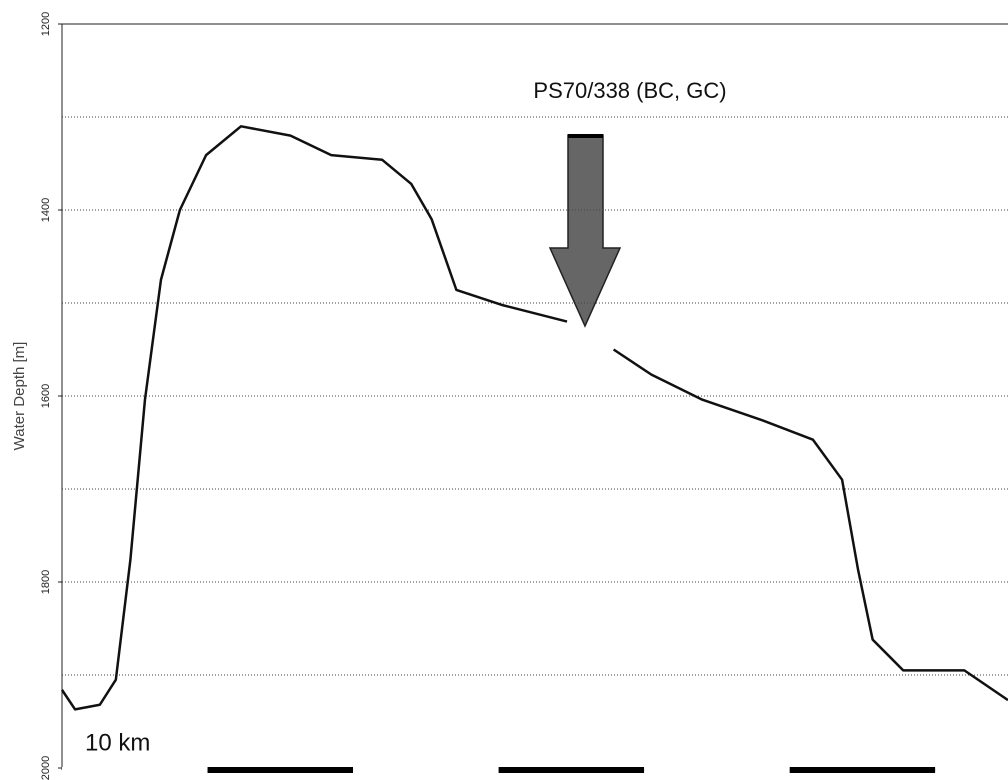 The image size is (1008, 780). What do you see at coordinates (629, 90) in the screenshot?
I see `annotation: PS70/338 (BC, GC)` at bounding box center [629, 90].